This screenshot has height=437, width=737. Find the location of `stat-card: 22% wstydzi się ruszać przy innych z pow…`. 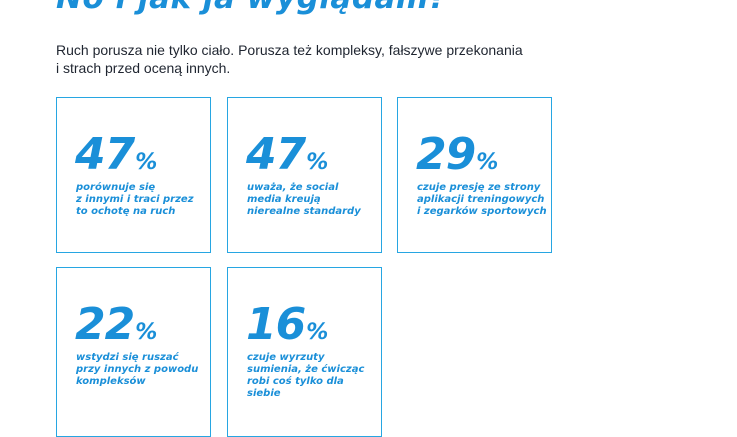

stat-card: 22% wstydzi się ruszać przy innych z pow… is located at coordinates (133, 352).